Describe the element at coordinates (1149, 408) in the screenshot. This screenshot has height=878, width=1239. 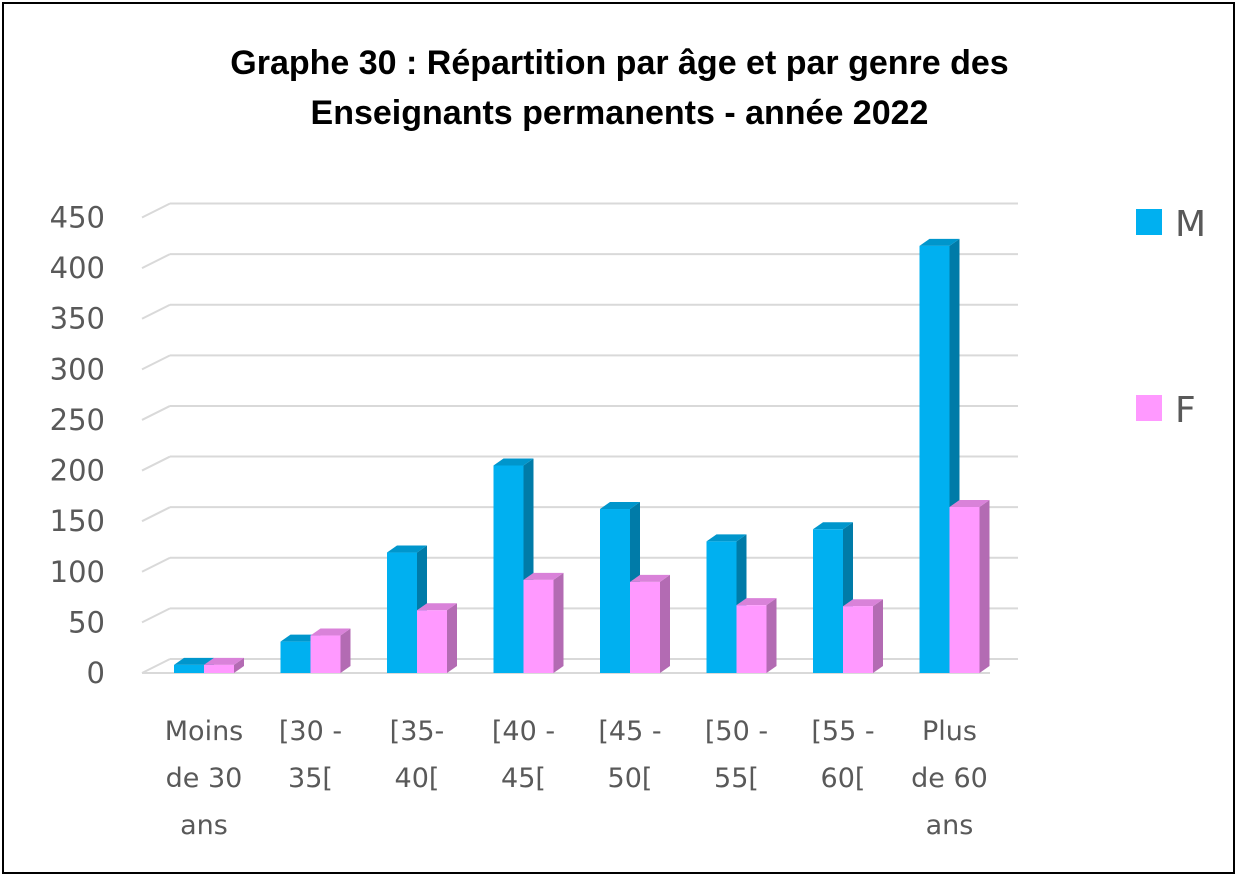
I see `legend-swatch-F` at that location.